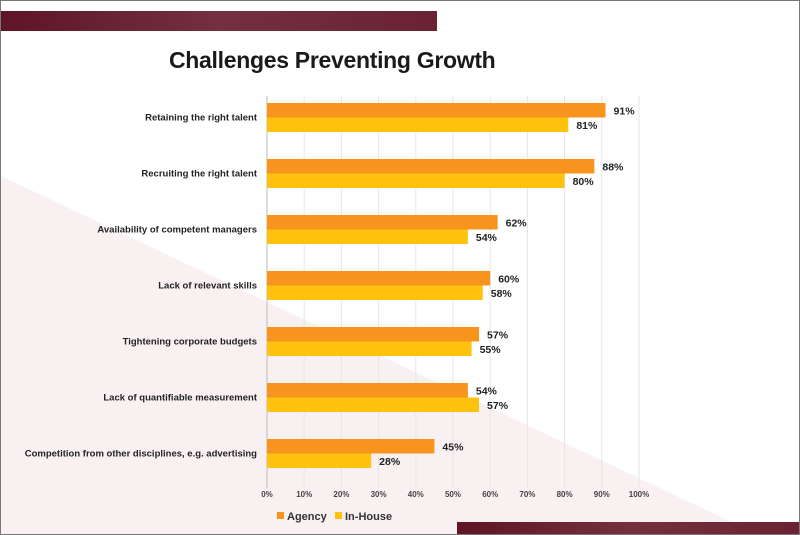  I want to click on x-tick-label: 100%, so click(639, 494).